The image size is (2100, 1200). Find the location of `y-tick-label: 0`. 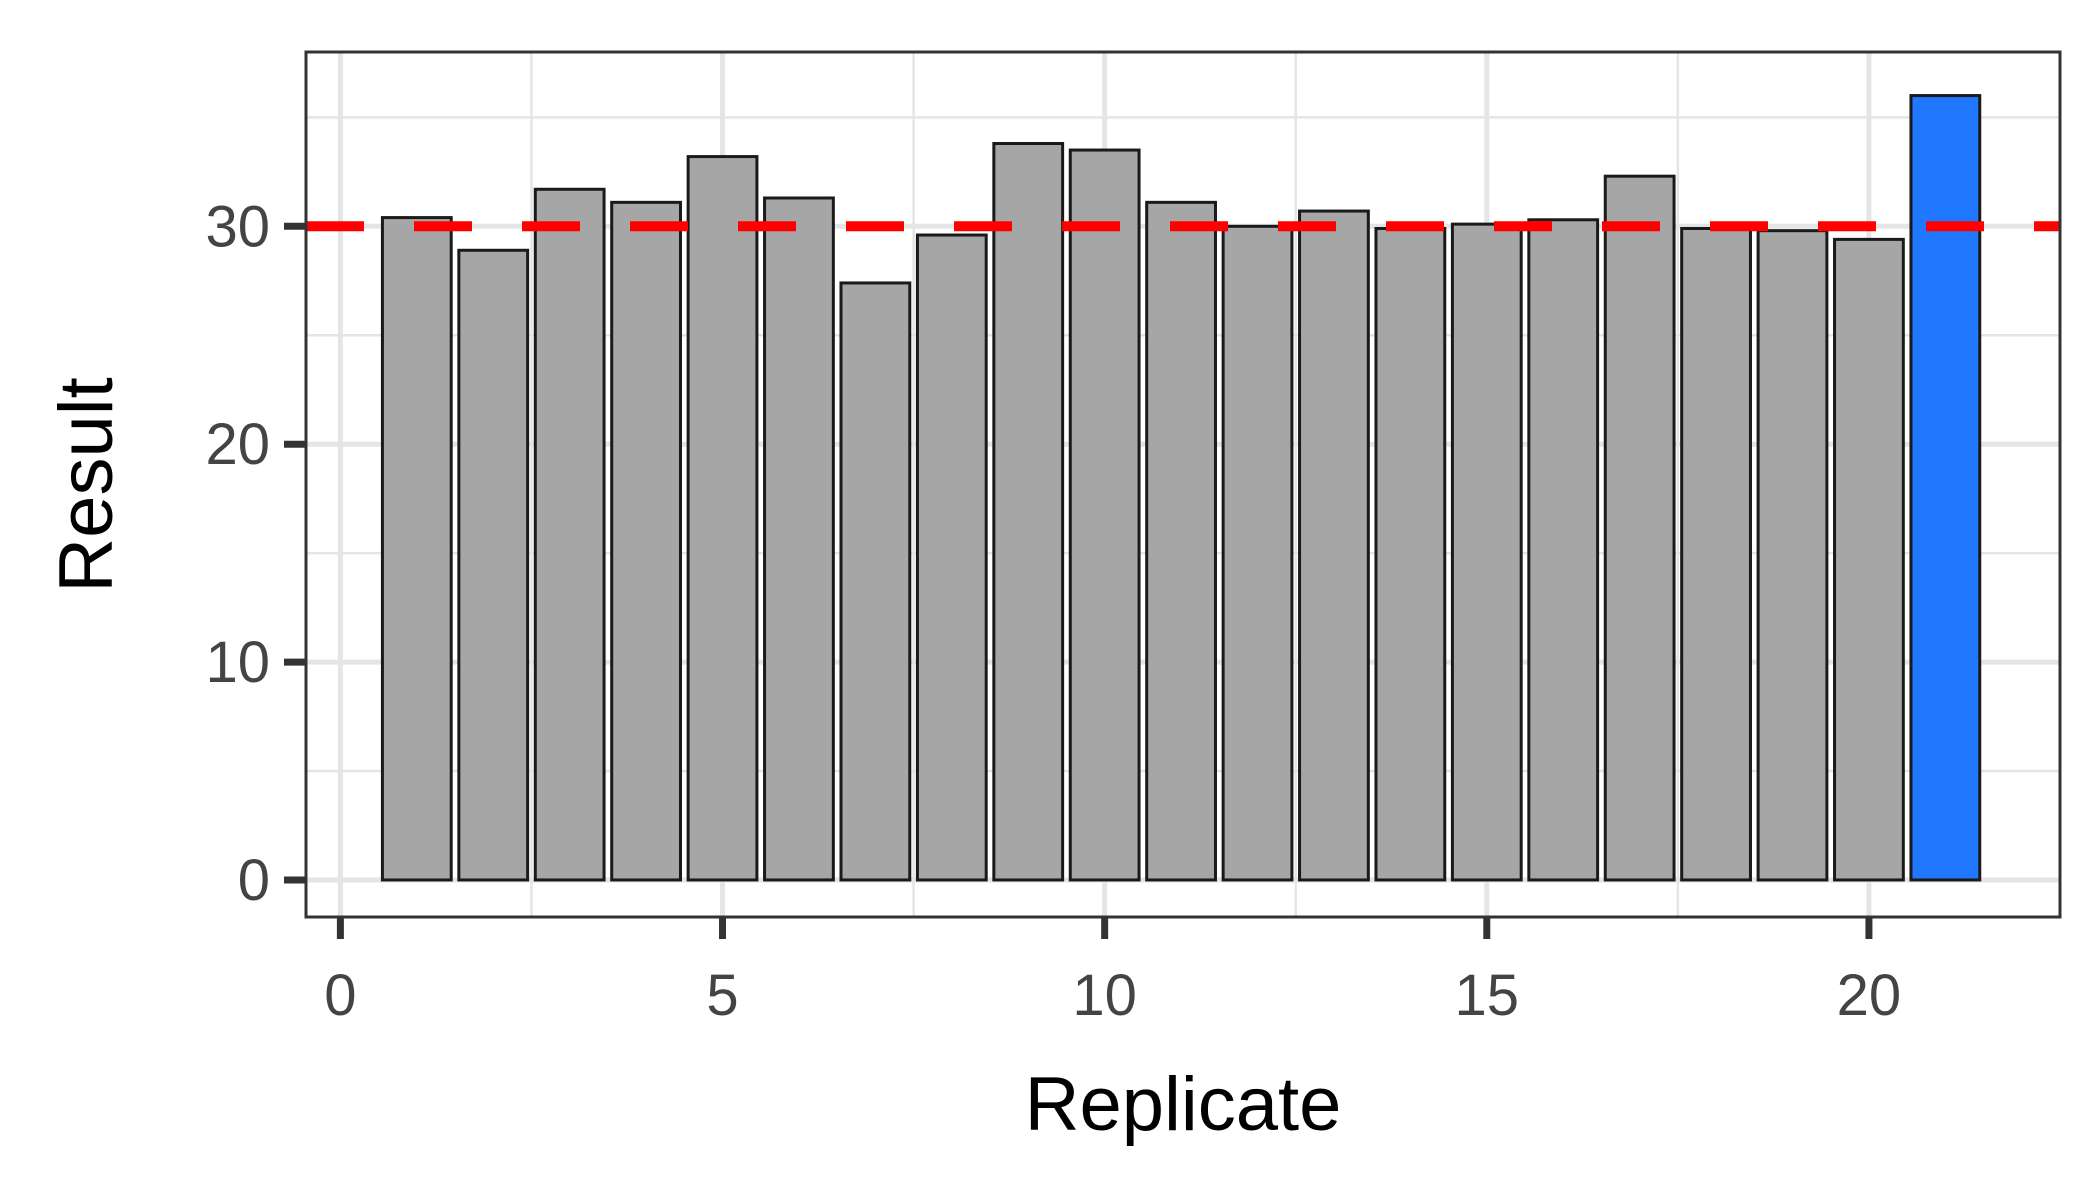

y-tick-label: 0 is located at coordinates (254, 880).